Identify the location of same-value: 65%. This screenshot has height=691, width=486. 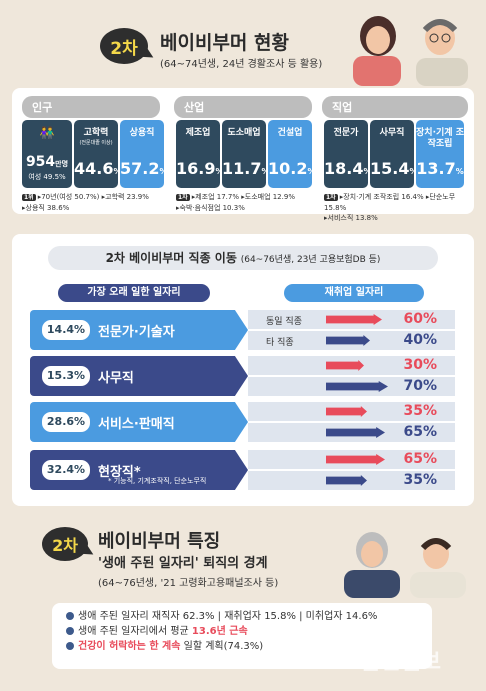
(420, 459).